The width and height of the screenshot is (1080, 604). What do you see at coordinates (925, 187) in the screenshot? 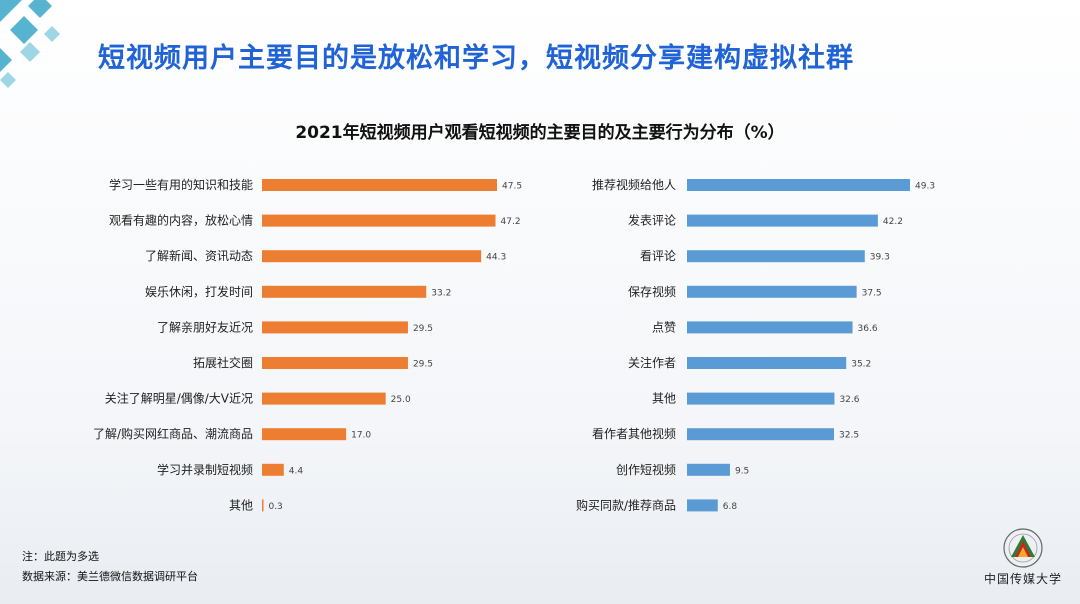
I see `right-value-label: 49.3` at bounding box center [925, 187].